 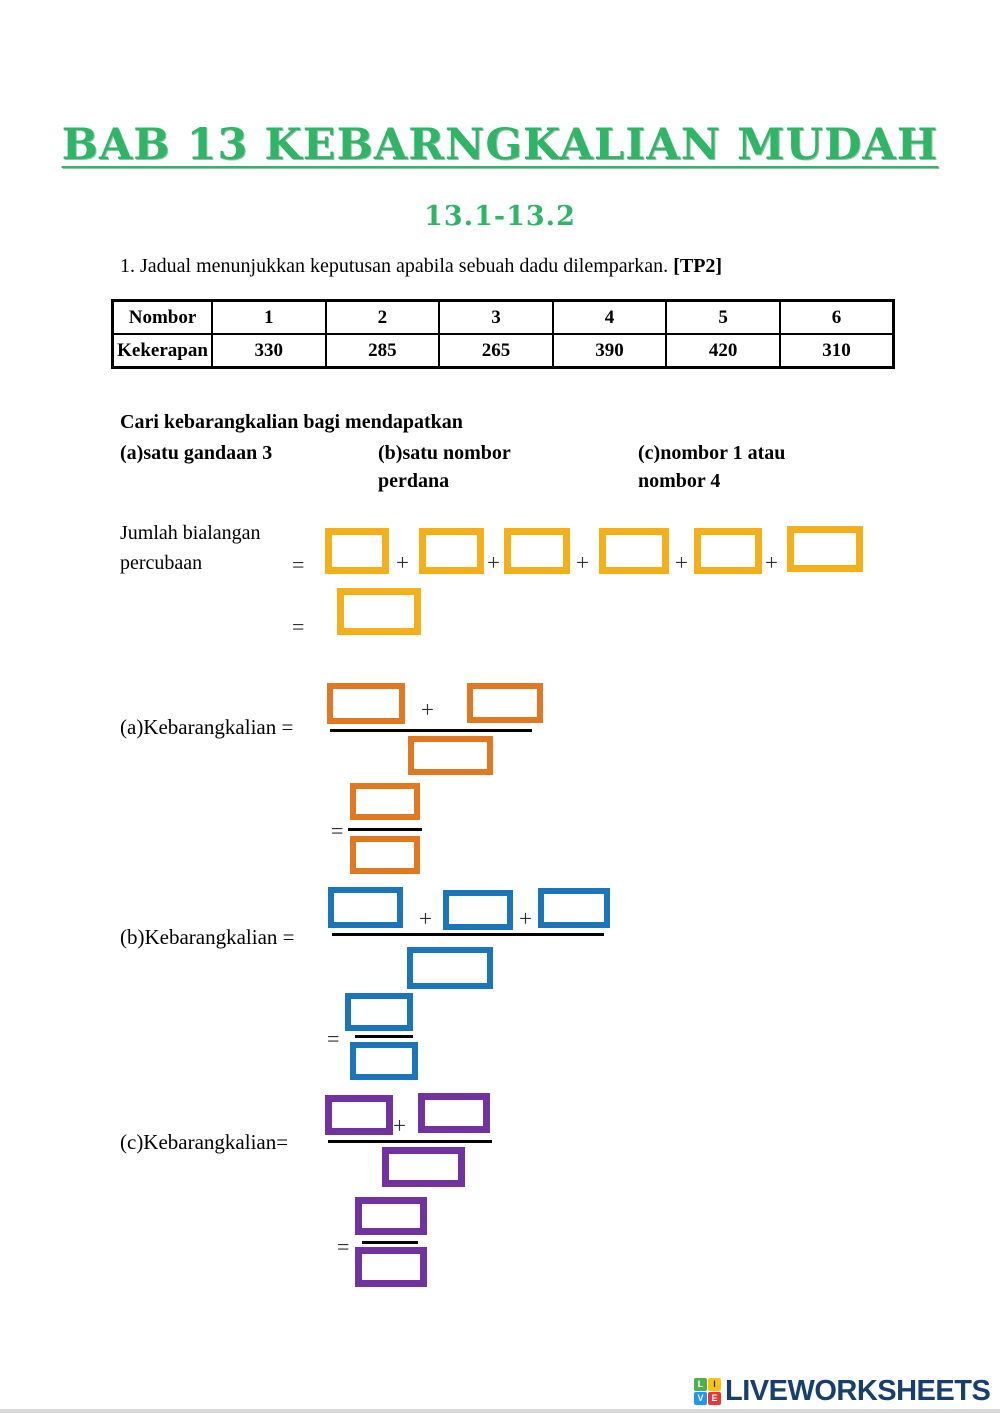 I want to click on table-cell: 4, so click(x=609, y=317).